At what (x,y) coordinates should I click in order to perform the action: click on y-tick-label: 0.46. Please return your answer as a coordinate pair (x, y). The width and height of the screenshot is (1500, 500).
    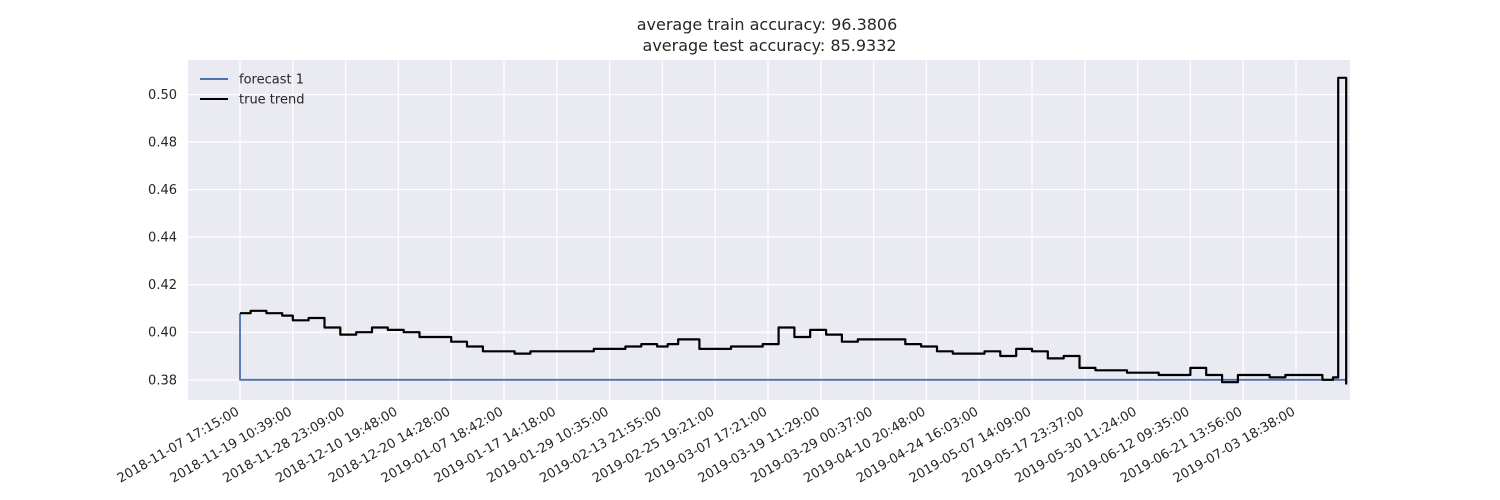
    Looking at the image, I should click on (162, 190).